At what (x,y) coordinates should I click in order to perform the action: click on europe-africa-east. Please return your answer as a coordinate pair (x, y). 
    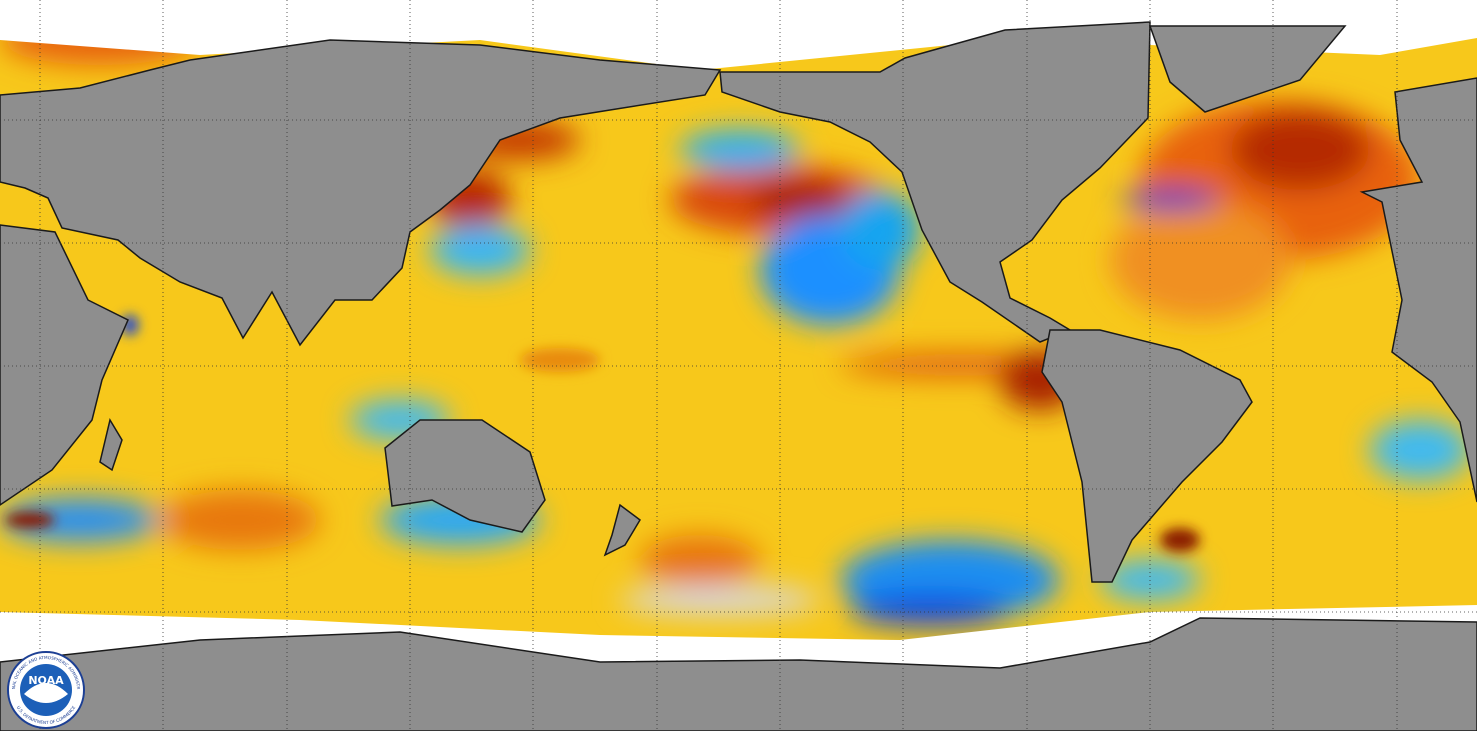
    Looking at the image, I should click on (1418, 290).